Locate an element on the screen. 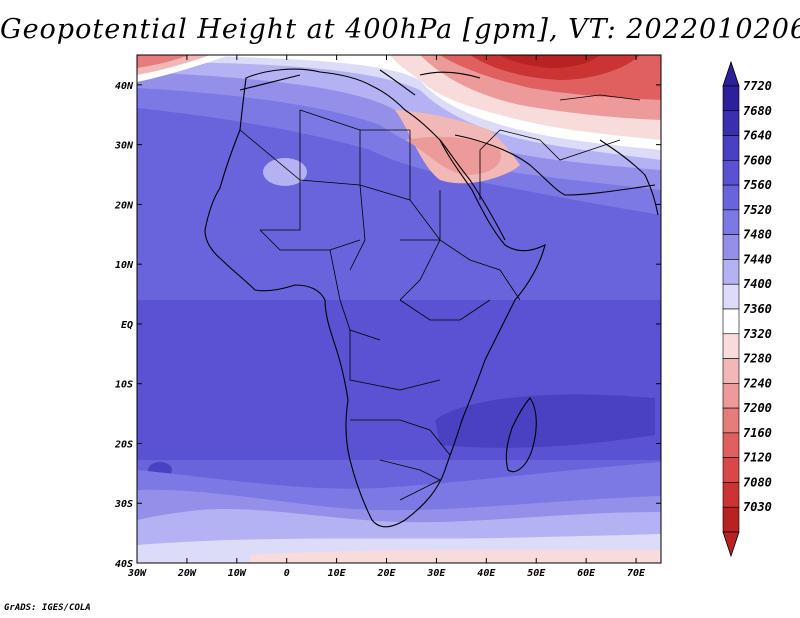 This screenshot has width=800, height=618. colorbar-bottom-arrow is located at coordinates (731, 544).